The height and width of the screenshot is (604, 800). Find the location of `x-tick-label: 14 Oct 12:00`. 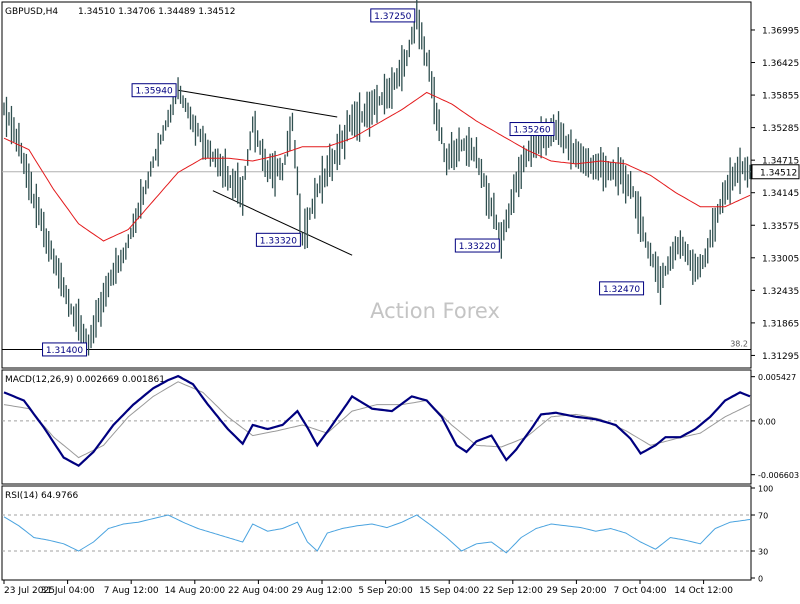

x-tick-label: 14 Oct 12:00 is located at coordinates (703, 591).